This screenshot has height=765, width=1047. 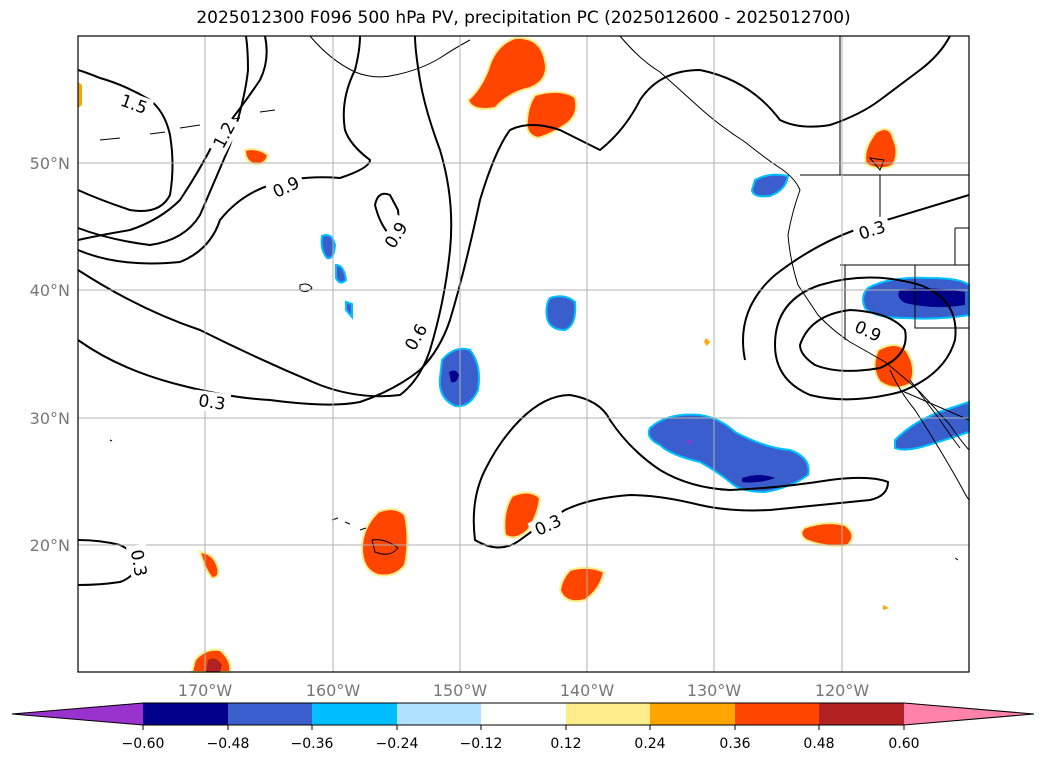 What do you see at coordinates (481, 744) in the screenshot?
I see `colorbar-tick-label: −0.12` at bounding box center [481, 744].